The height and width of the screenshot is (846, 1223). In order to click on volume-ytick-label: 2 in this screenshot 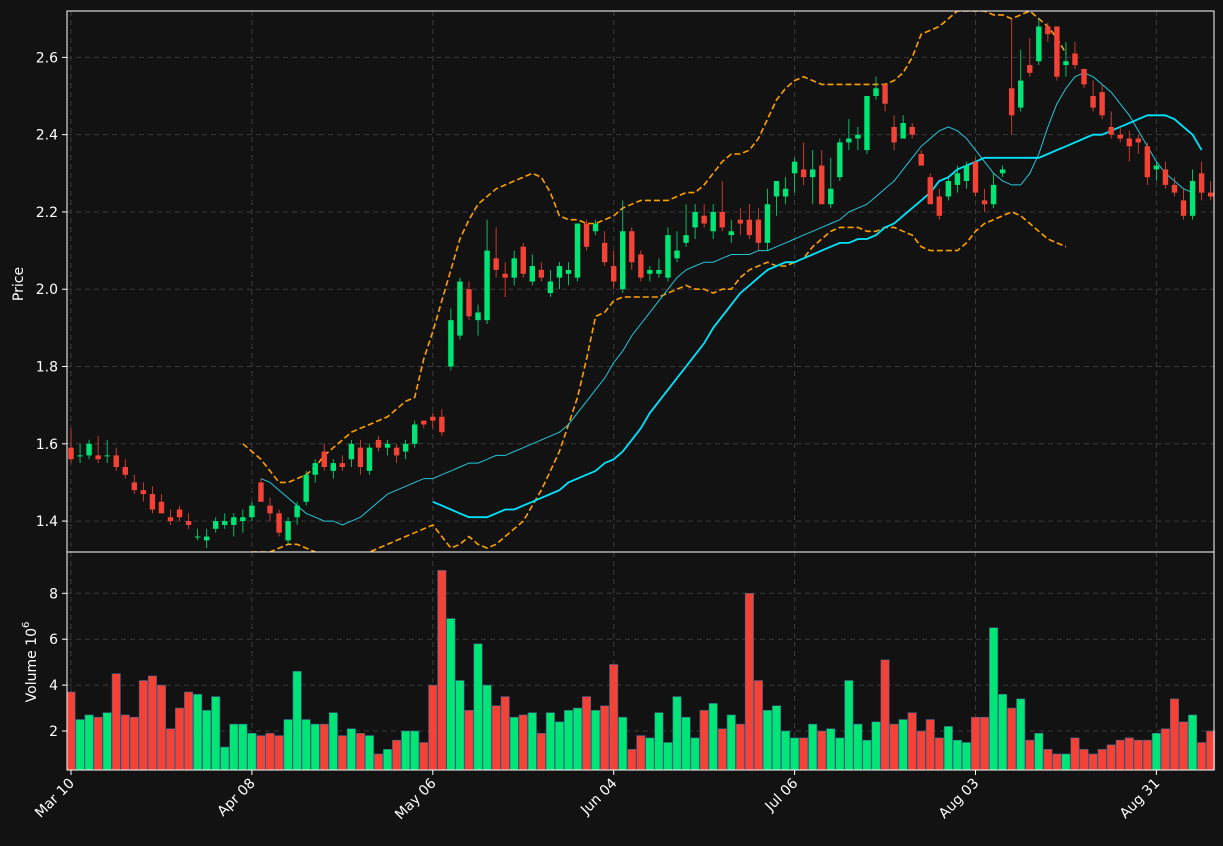, I will do `click(53, 732)`.